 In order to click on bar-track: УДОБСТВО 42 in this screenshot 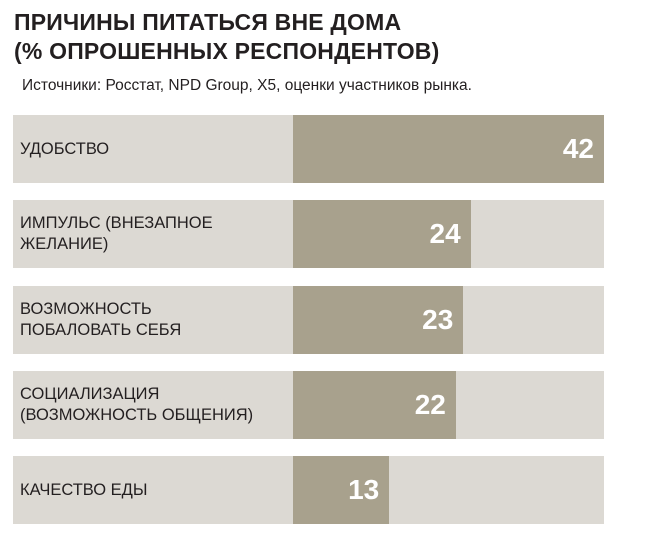, I will do `click(308, 149)`.